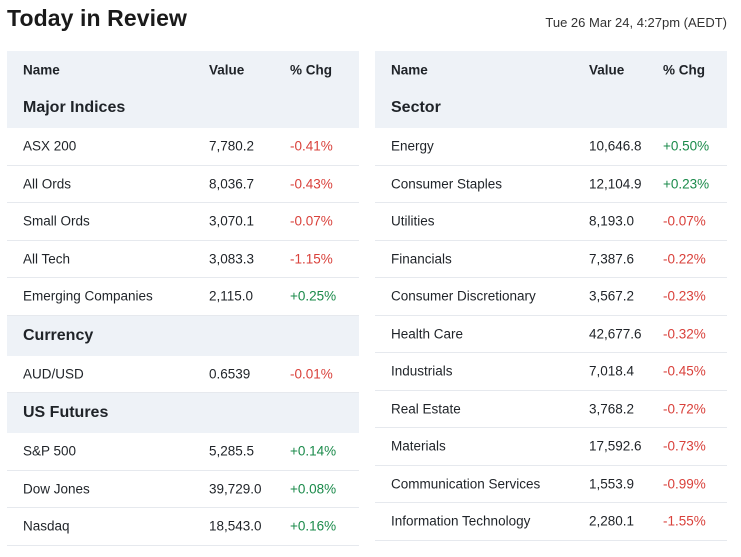  Describe the element at coordinates (88, 296) in the screenshot. I see `row-name: Emerging Companies` at that location.